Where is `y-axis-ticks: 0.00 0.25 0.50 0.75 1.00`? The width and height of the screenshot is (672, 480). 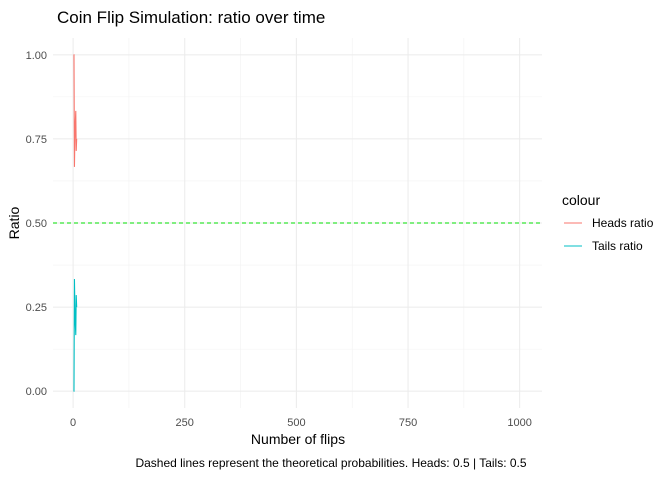 y-axis-ticks: 0.00 0.25 0.50 0.75 1.00 is located at coordinates (36, 224).